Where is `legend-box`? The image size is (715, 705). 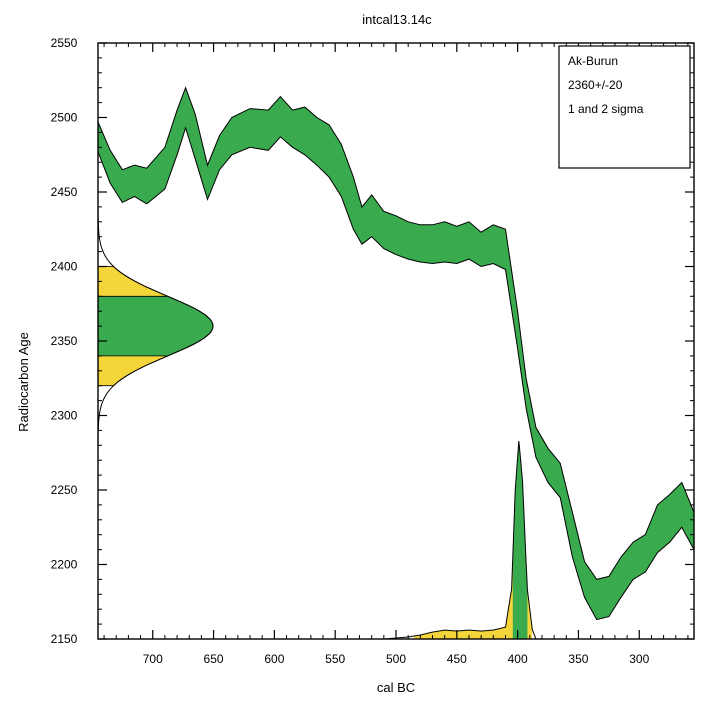
legend-box is located at coordinates (624, 107).